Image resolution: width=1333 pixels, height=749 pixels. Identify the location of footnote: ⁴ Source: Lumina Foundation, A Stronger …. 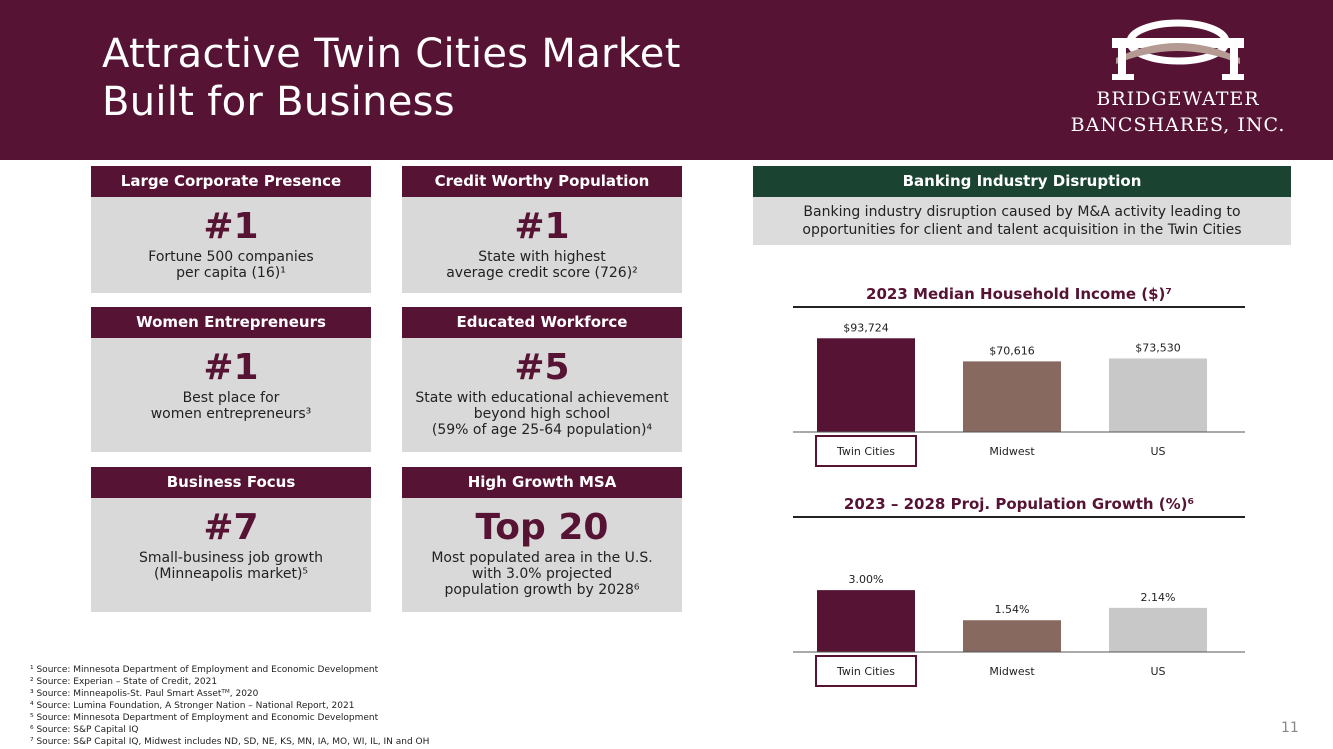
(192, 706).